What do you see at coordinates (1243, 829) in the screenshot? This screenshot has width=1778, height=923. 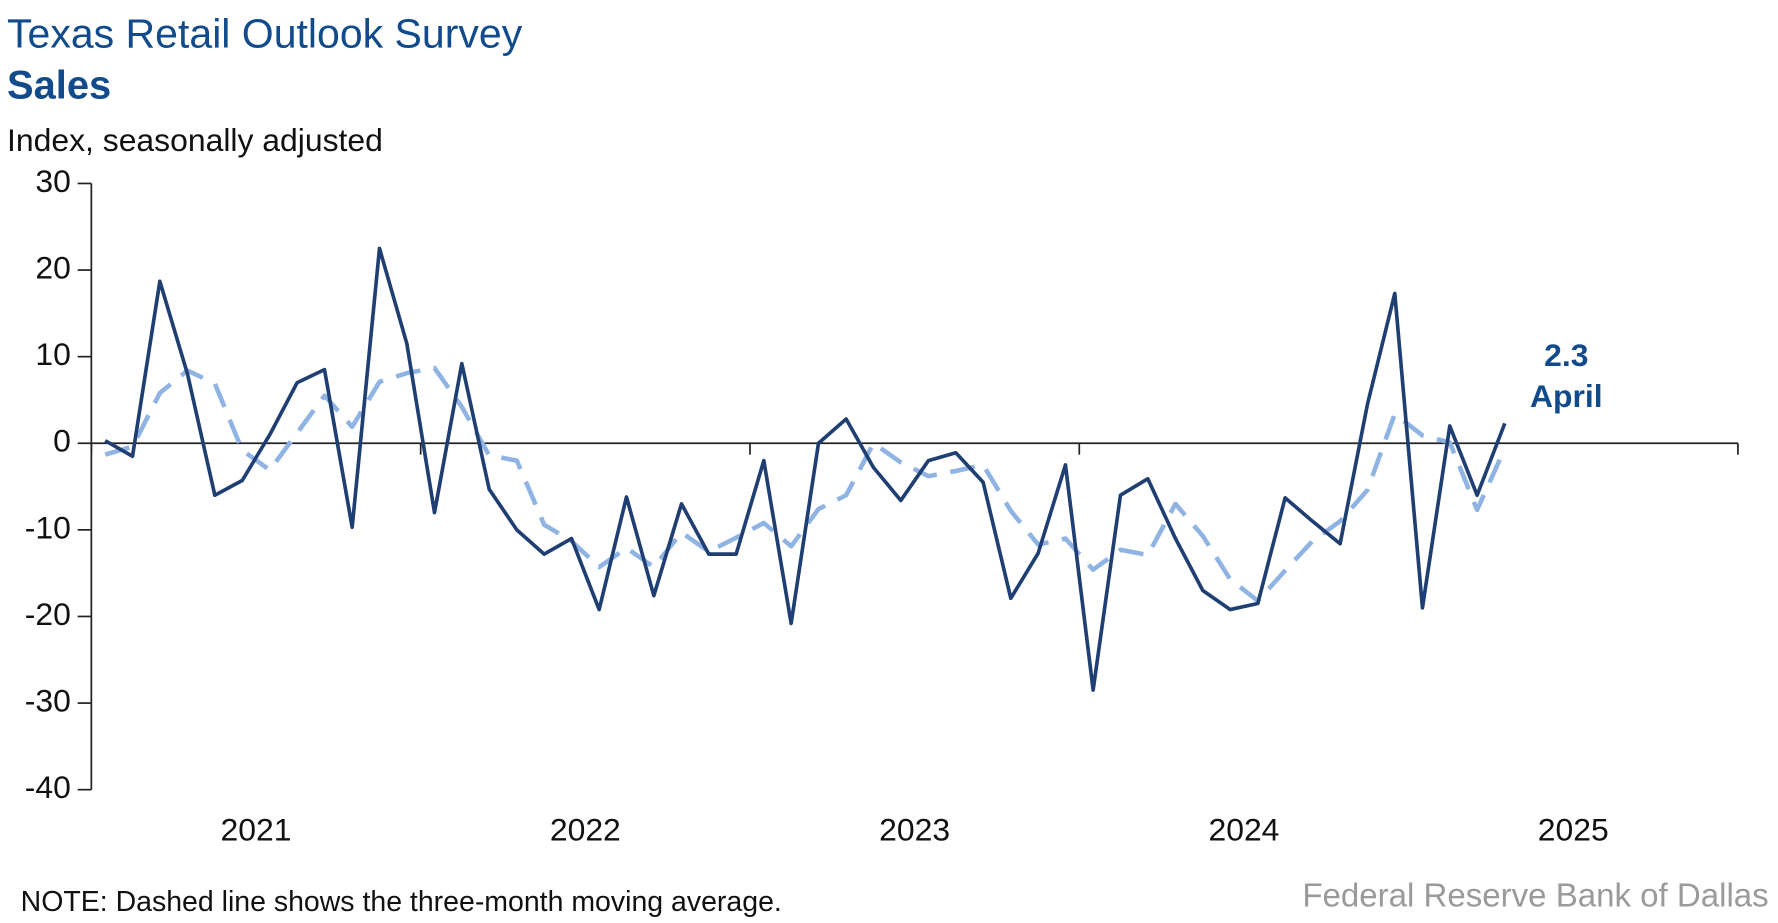 I see `x-tick-label: 2024` at bounding box center [1243, 829].